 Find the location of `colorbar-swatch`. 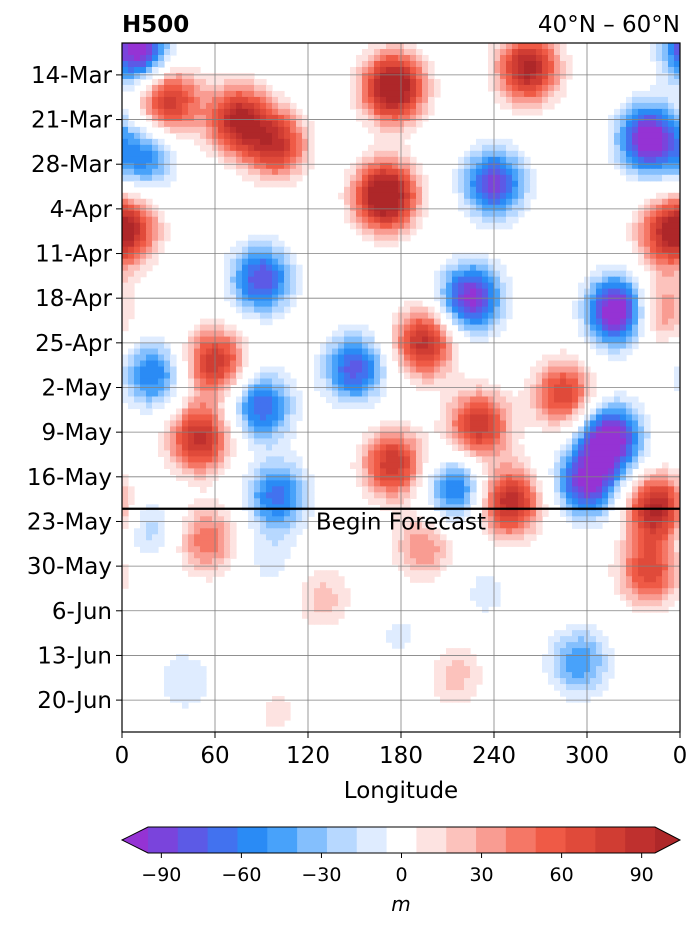

colorbar-swatch is located at coordinates (580, 840).